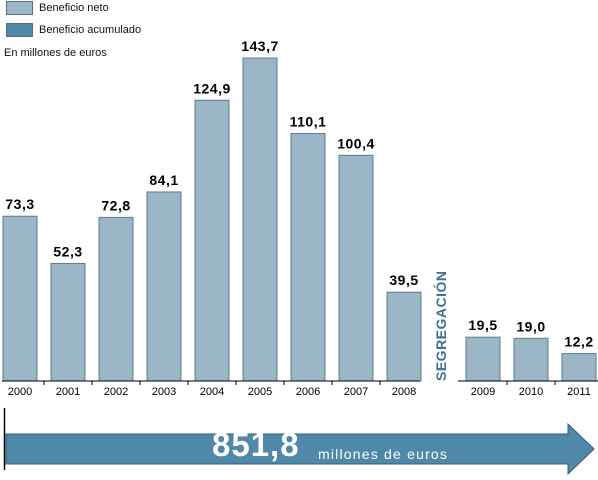 The height and width of the screenshot is (480, 598). What do you see at coordinates (68, 392) in the screenshot?
I see `tick-label-2001: 2001` at bounding box center [68, 392].